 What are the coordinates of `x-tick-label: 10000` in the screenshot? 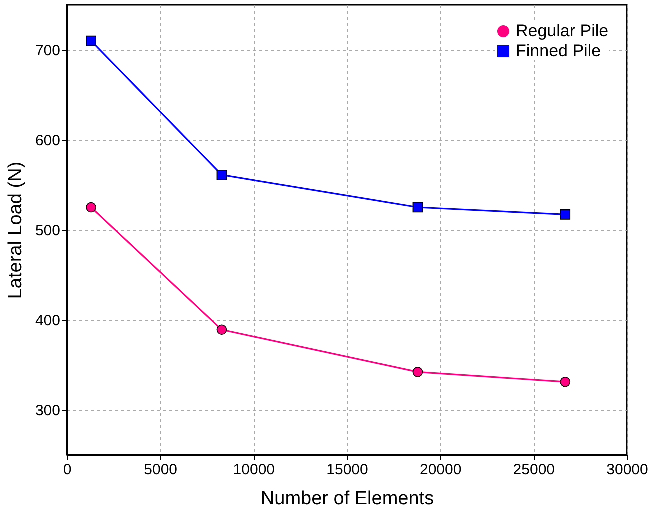 It's located at (254, 470).